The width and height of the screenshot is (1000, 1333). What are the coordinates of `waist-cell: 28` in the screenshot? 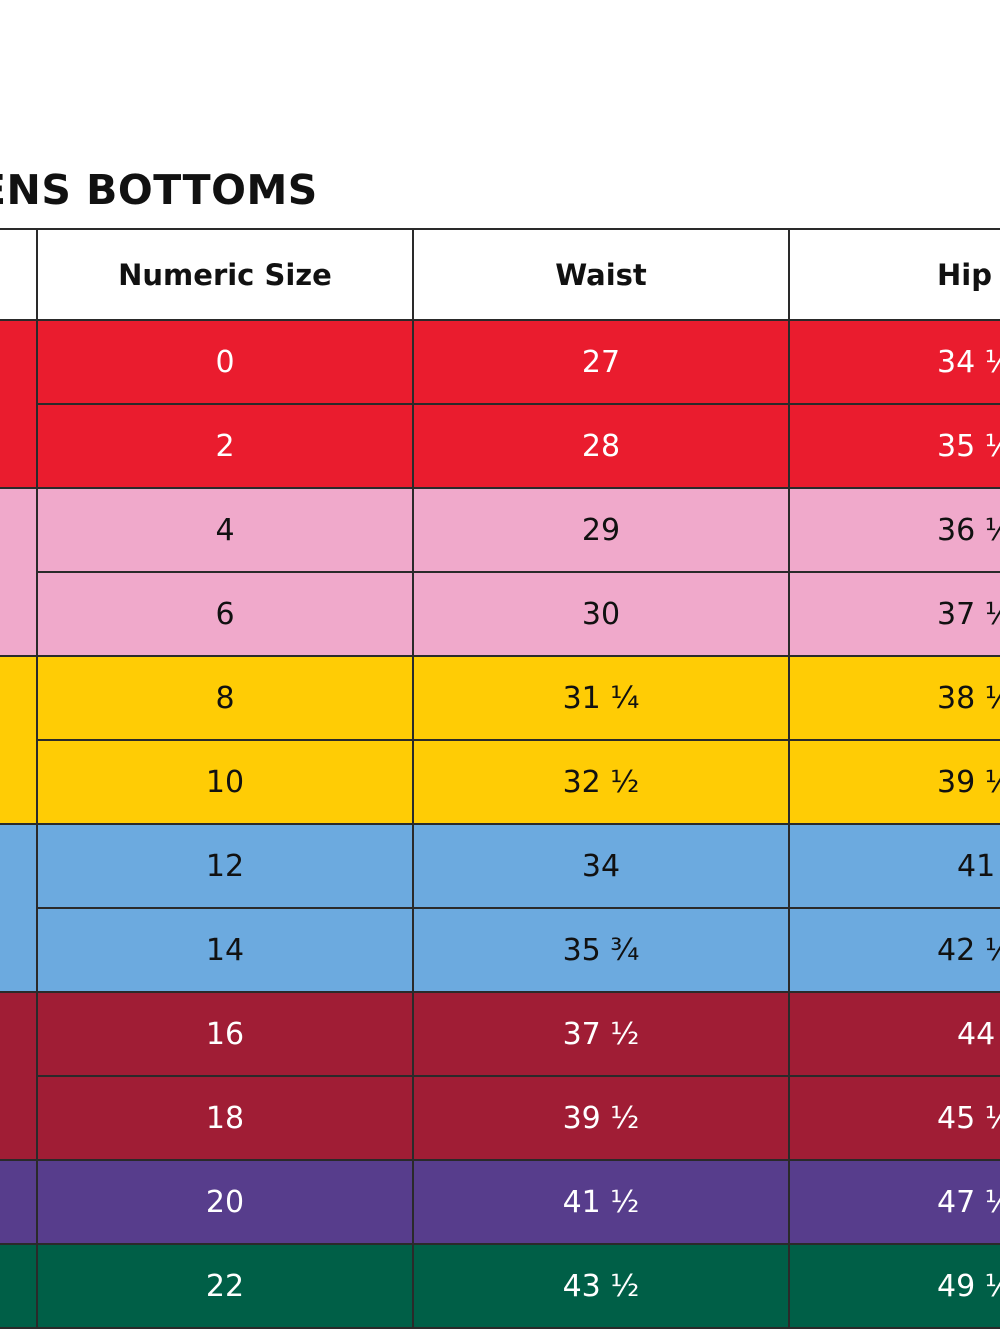 It's located at (601, 446).